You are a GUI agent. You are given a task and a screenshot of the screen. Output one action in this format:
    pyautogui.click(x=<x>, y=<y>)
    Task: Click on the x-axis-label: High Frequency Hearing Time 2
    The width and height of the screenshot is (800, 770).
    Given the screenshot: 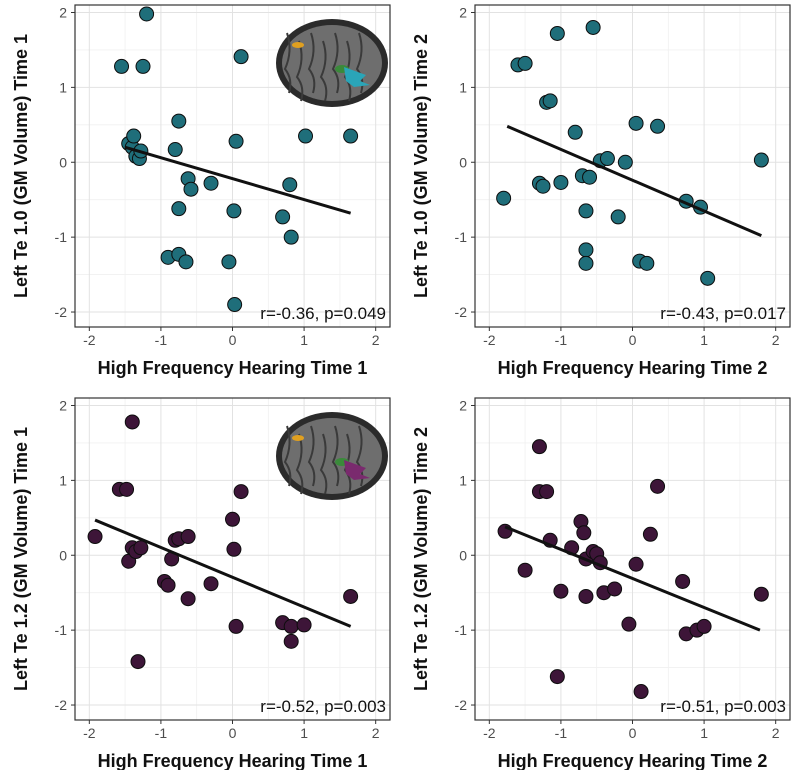 What is the action you would take?
    pyautogui.click(x=633, y=760)
    